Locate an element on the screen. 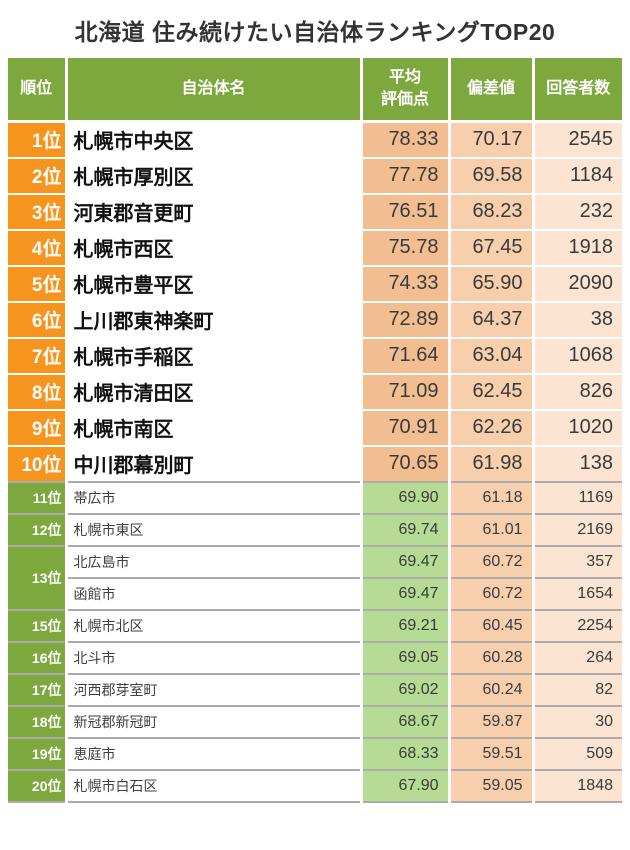  avg-score-cell: 71.64 is located at coordinates (406, 356).